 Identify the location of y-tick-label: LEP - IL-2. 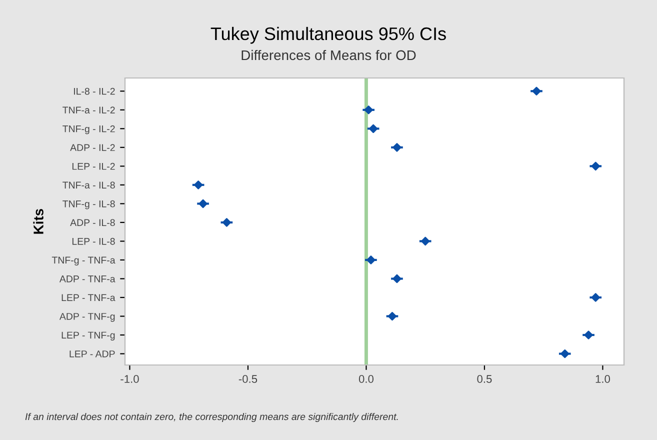
(93, 166).